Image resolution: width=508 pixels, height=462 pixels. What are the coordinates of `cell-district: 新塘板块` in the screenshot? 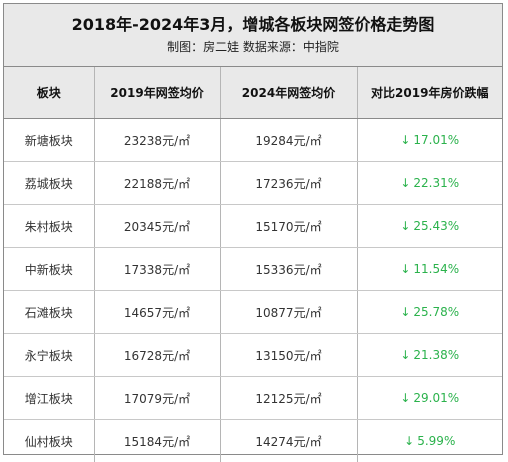 It's located at (49, 140).